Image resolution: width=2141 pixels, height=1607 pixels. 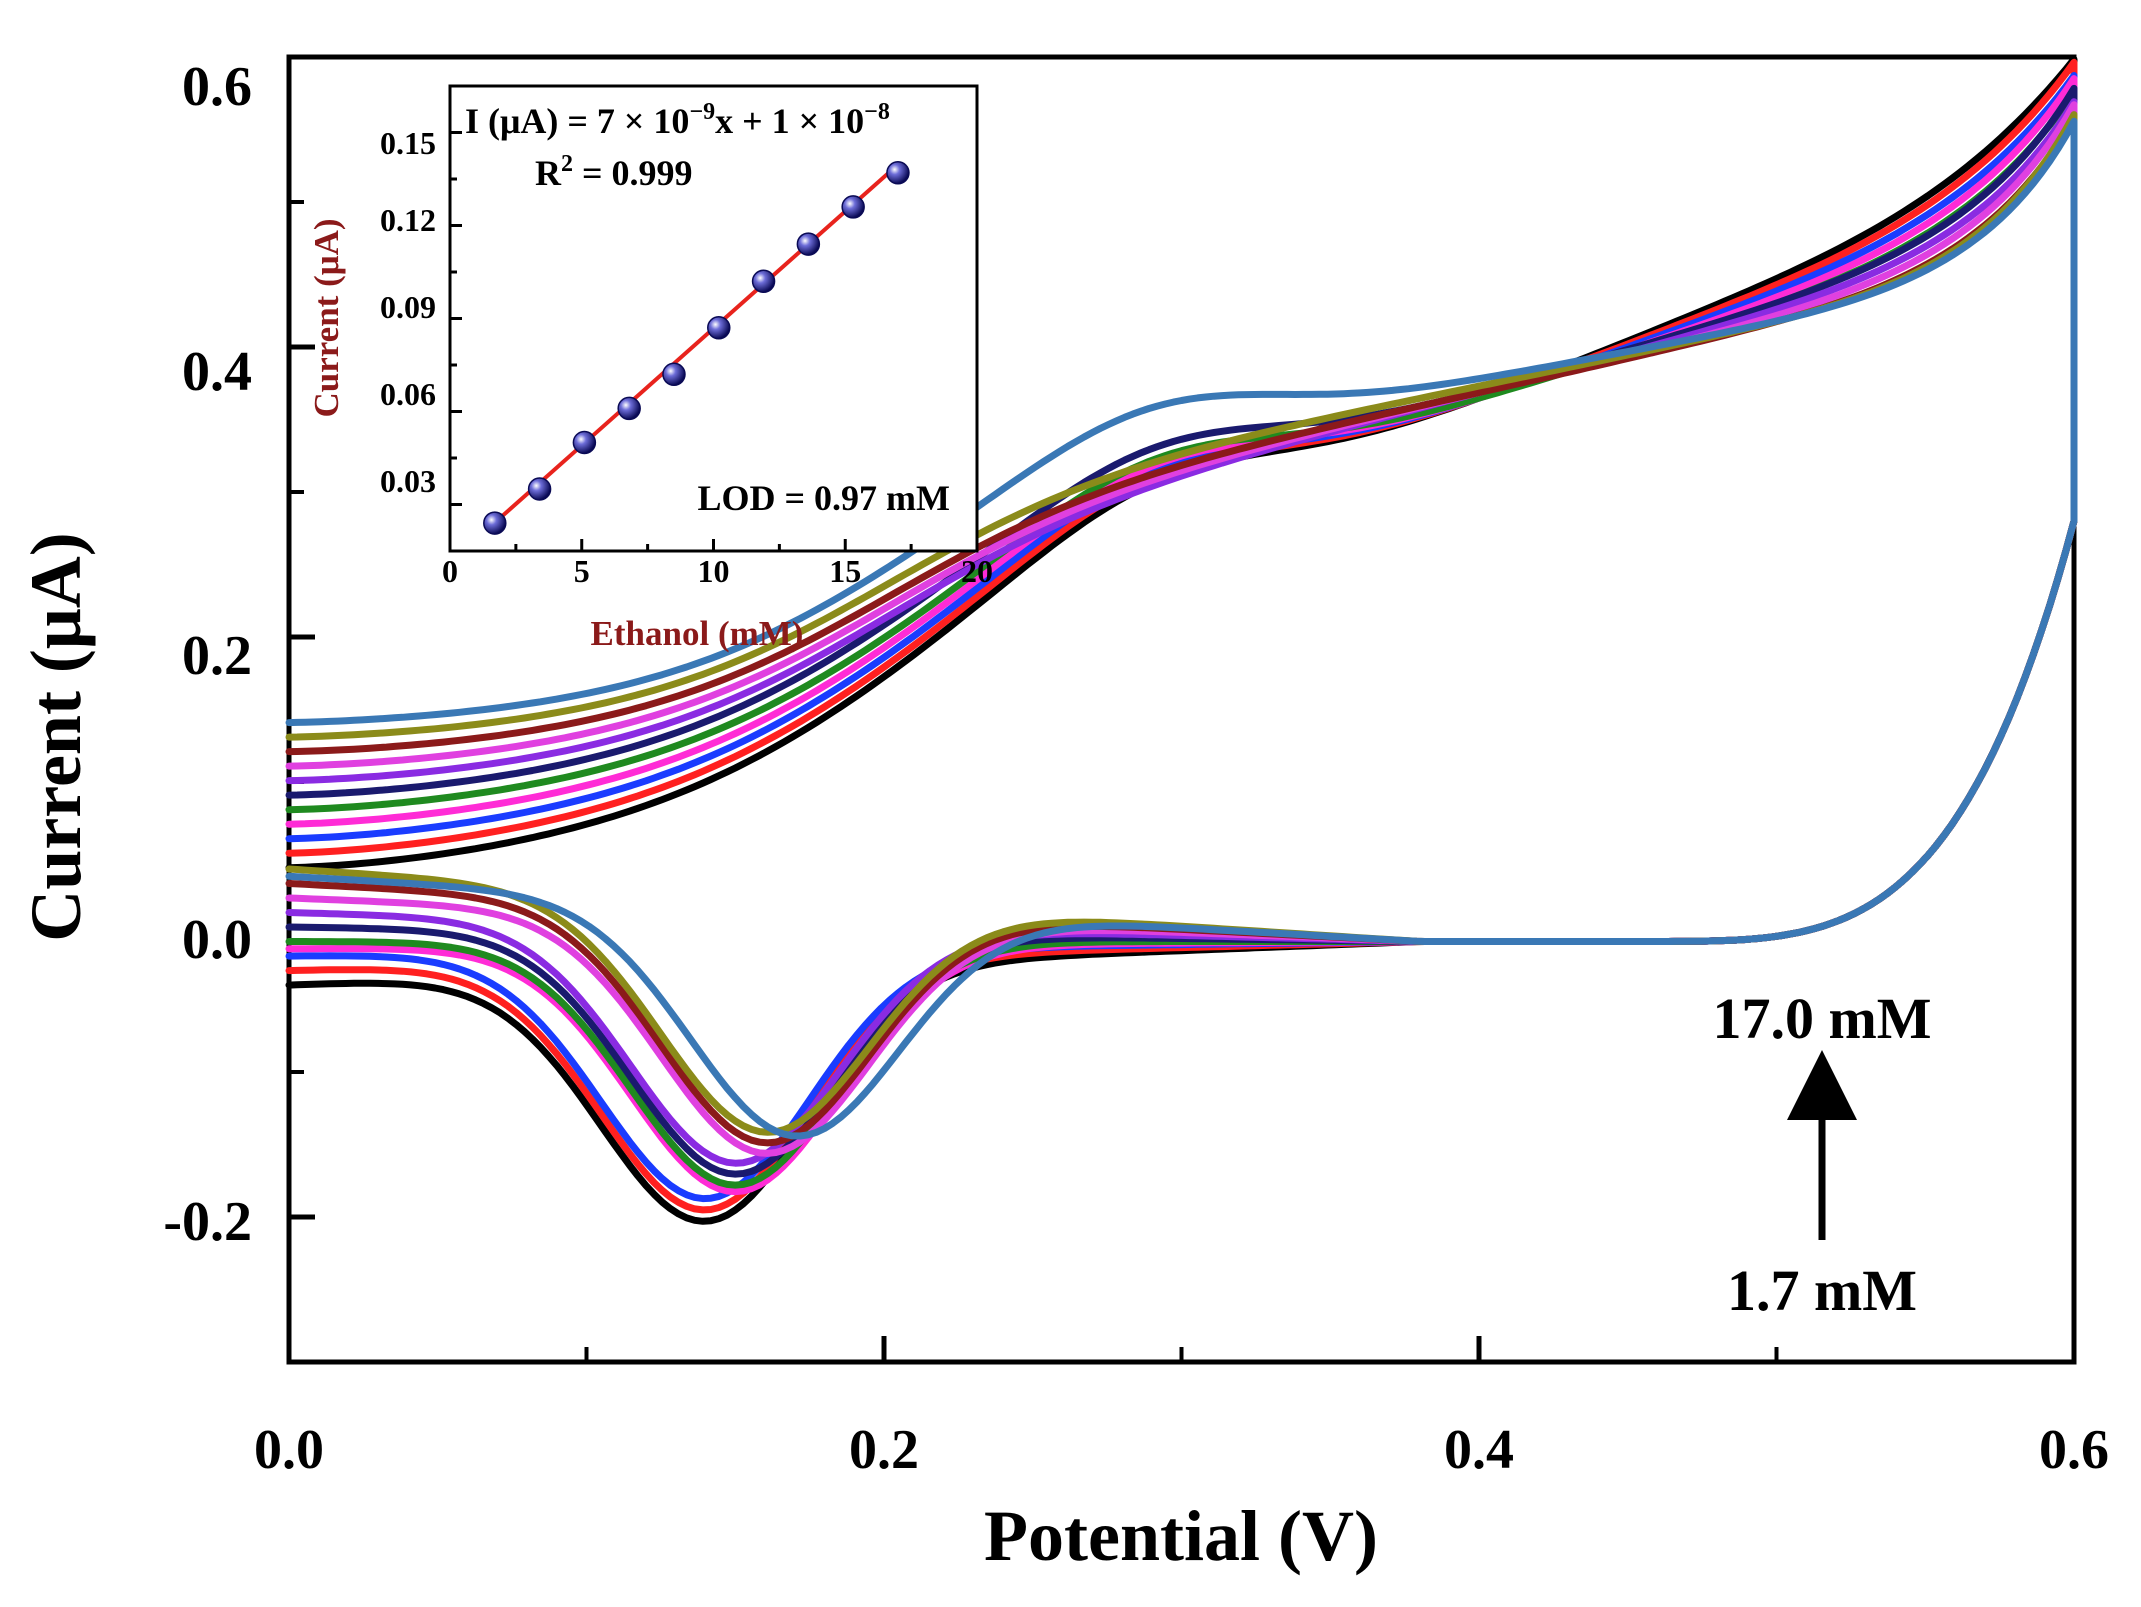 I want to click on fit-equation-part: = 7 × 10, so click(x=623, y=121).